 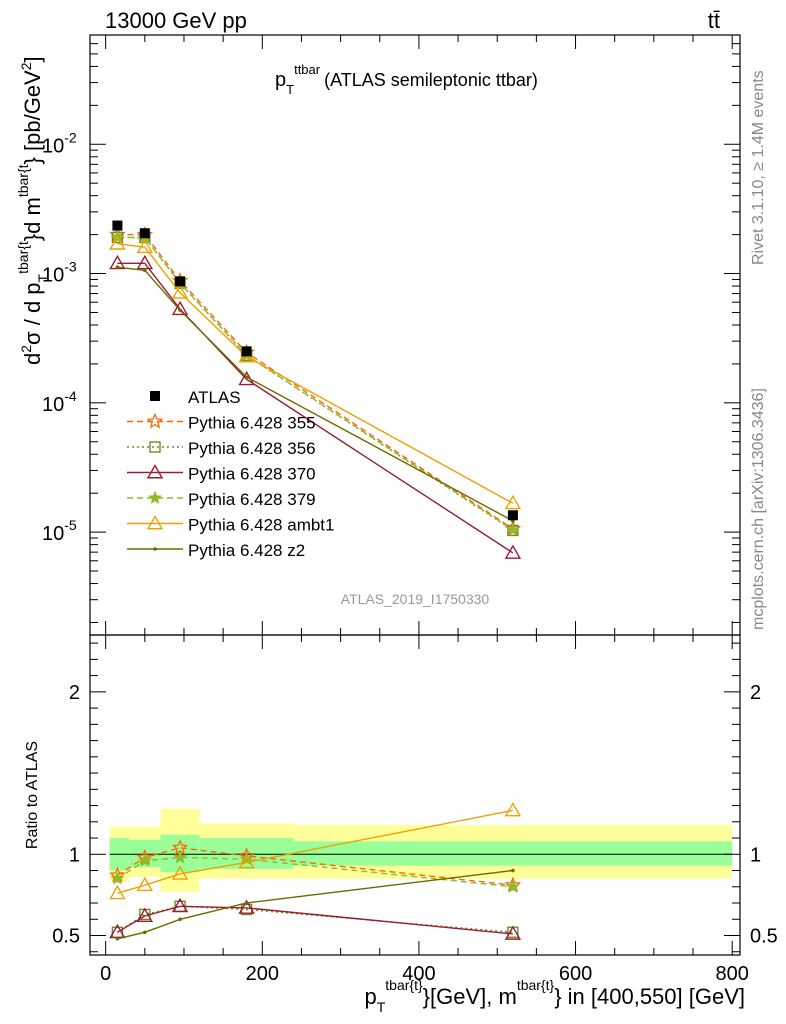 I want to click on y-tick-label: 10⁻³, so click(x=59, y=273).